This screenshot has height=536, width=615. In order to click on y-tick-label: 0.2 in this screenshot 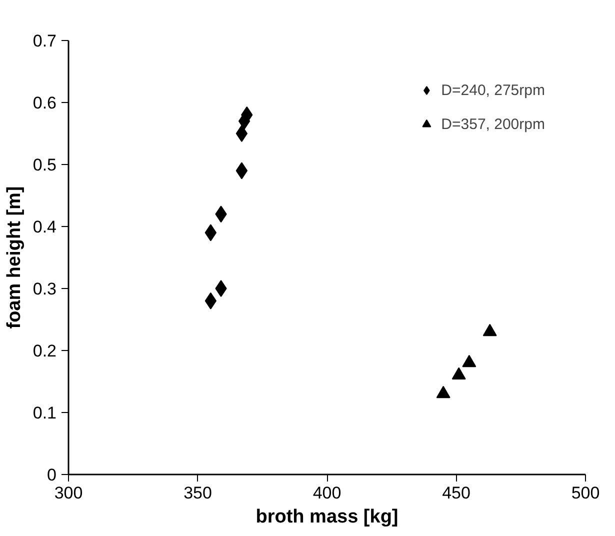, I will do `click(44, 351)`.